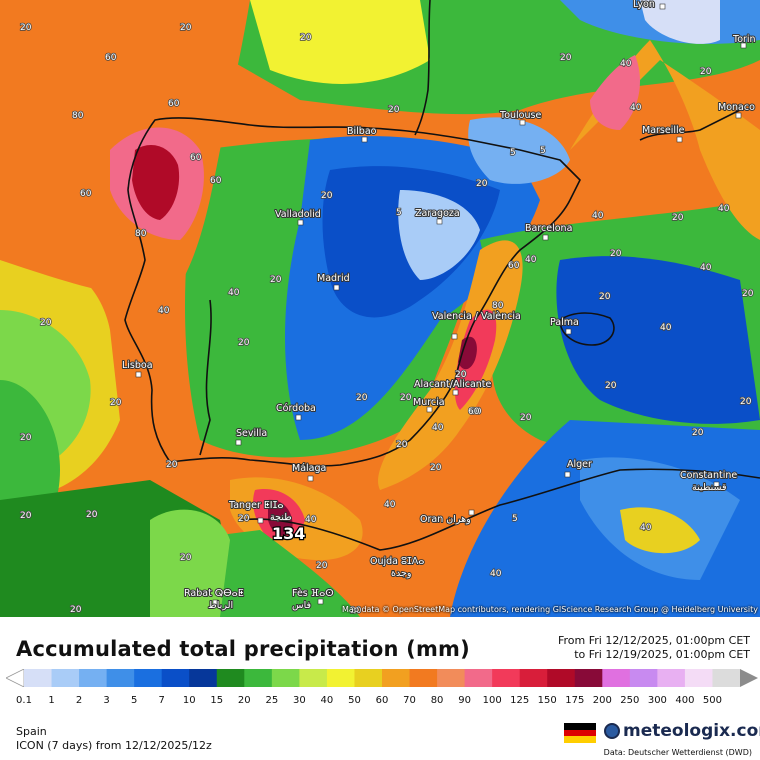 This screenshot has width=760, height=760. What do you see at coordinates (709, 487) in the screenshot?
I see `city-label: قسنطينة` at bounding box center [709, 487].